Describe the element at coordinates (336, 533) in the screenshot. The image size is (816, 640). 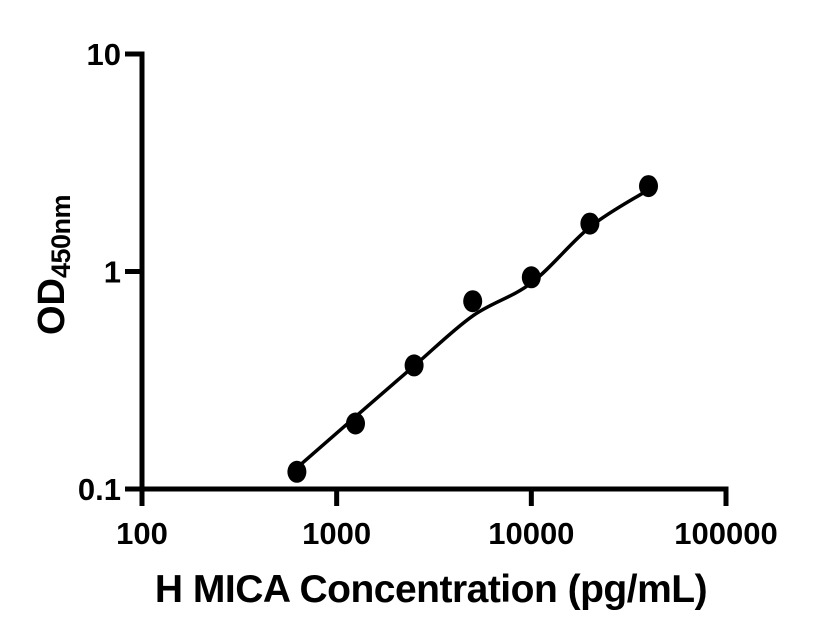
I see `x-tick-label: 1000` at that location.